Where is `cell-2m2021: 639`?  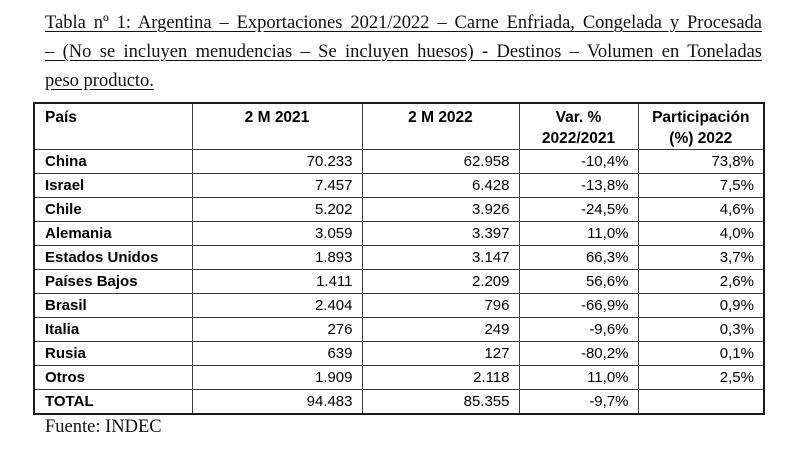
cell-2m2021: 639 is located at coordinates (277, 353).